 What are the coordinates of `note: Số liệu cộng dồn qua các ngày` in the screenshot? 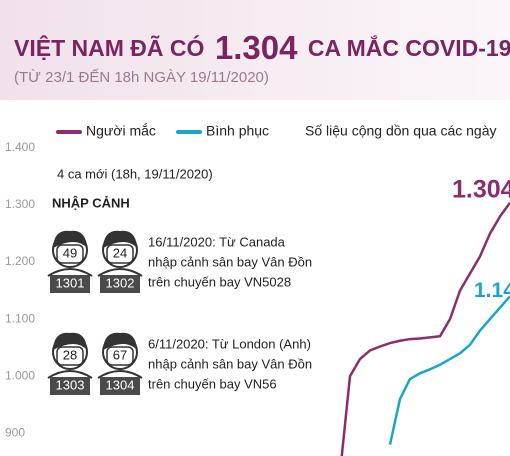 It's located at (400, 131).